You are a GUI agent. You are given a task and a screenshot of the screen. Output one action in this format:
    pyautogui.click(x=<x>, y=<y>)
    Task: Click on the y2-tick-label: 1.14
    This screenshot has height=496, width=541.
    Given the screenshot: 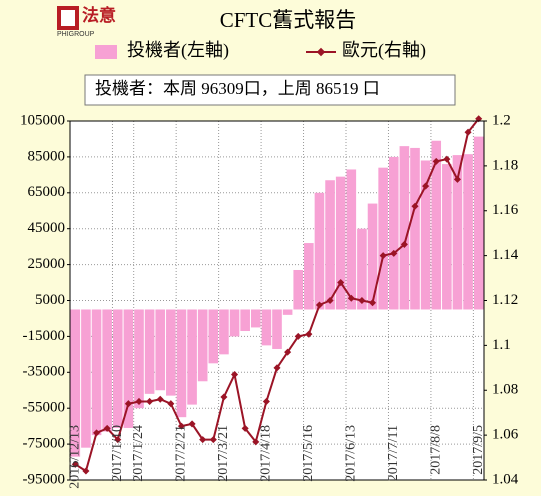 What is the action you would take?
    pyautogui.click(x=505, y=255)
    